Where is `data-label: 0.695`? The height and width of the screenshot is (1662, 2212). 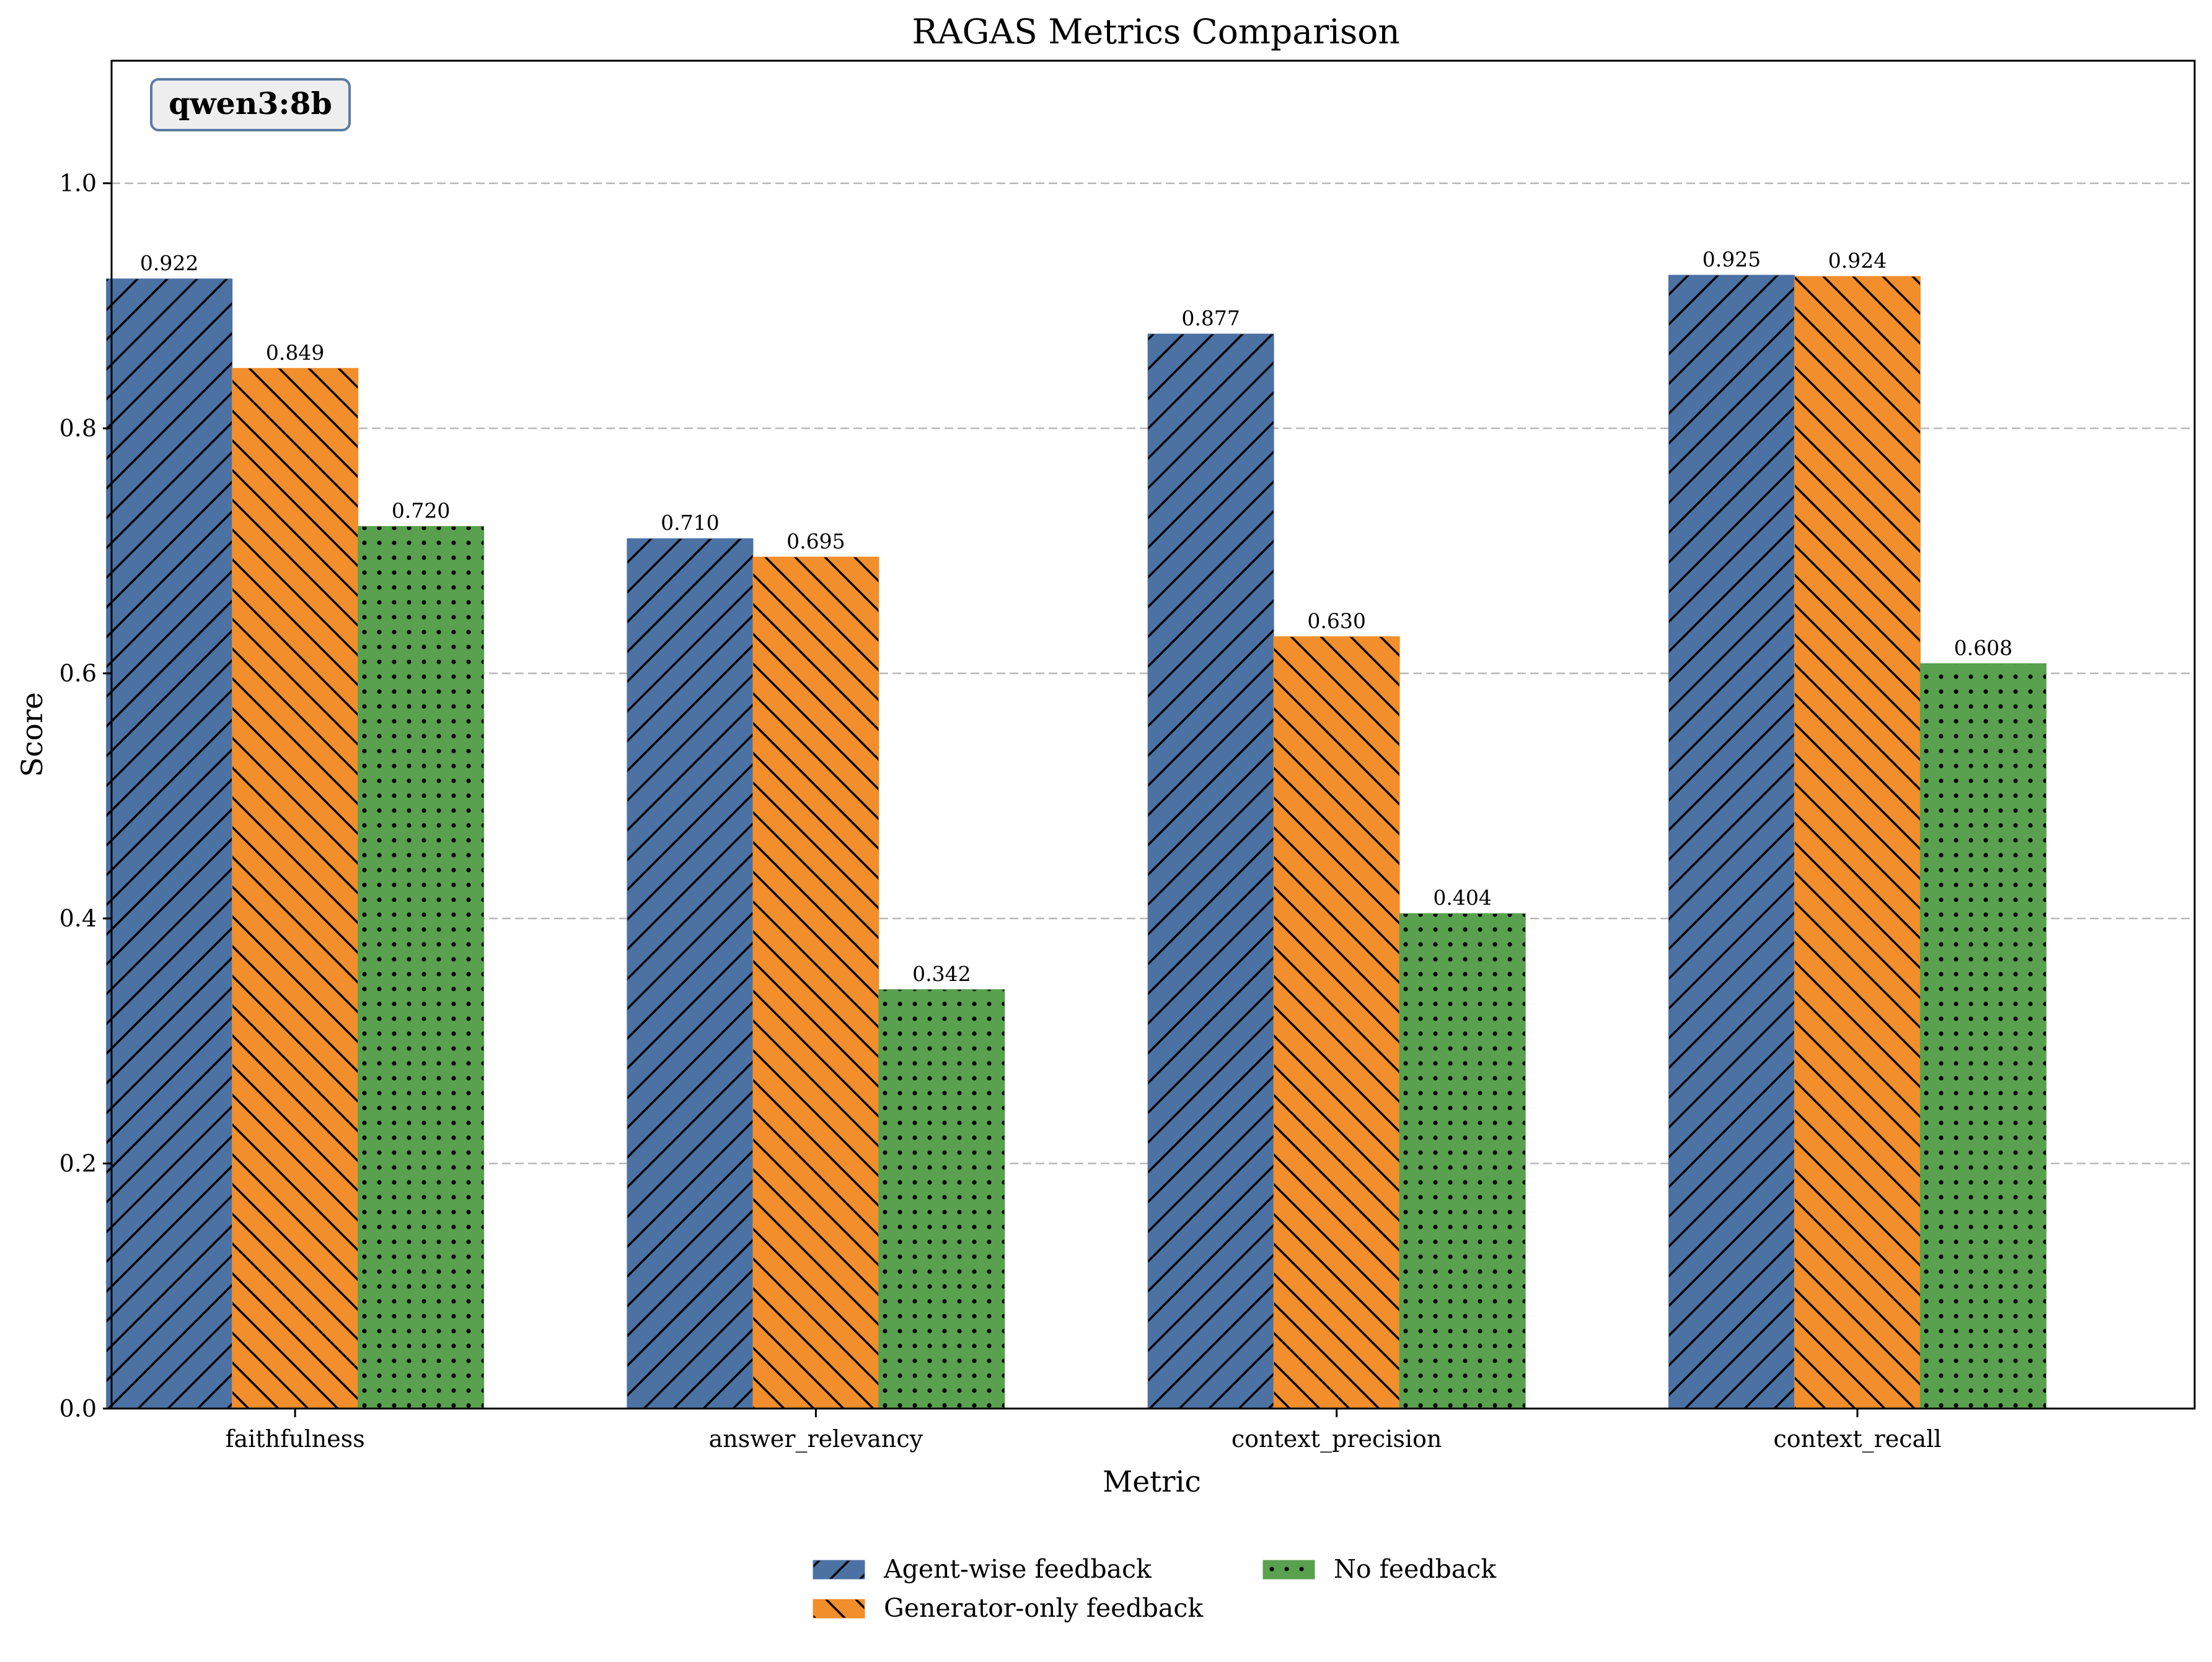 data-label: 0.695 is located at coordinates (816, 541).